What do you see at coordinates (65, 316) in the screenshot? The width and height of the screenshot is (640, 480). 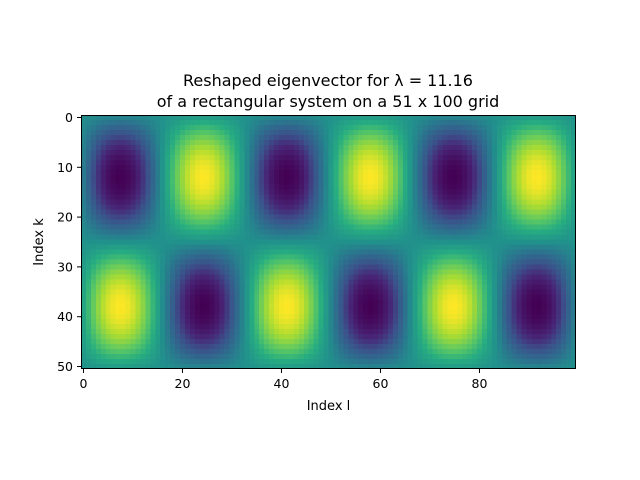 I see `y-tick-label: 40` at bounding box center [65, 316].